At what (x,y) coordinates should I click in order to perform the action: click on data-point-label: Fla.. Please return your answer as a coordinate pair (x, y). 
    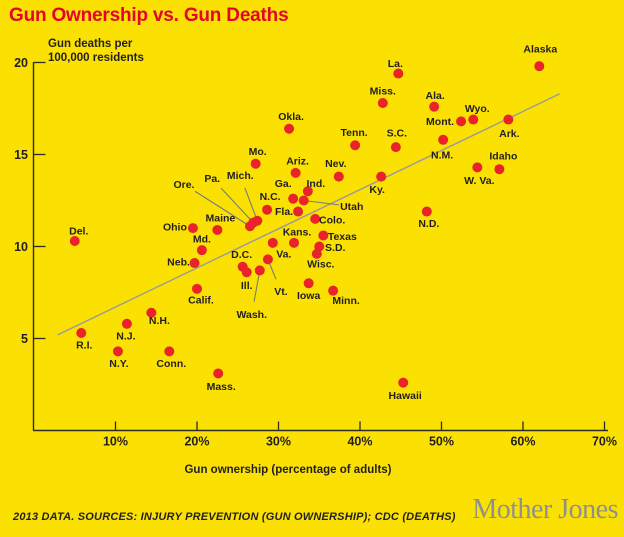
    Looking at the image, I should click on (284, 212).